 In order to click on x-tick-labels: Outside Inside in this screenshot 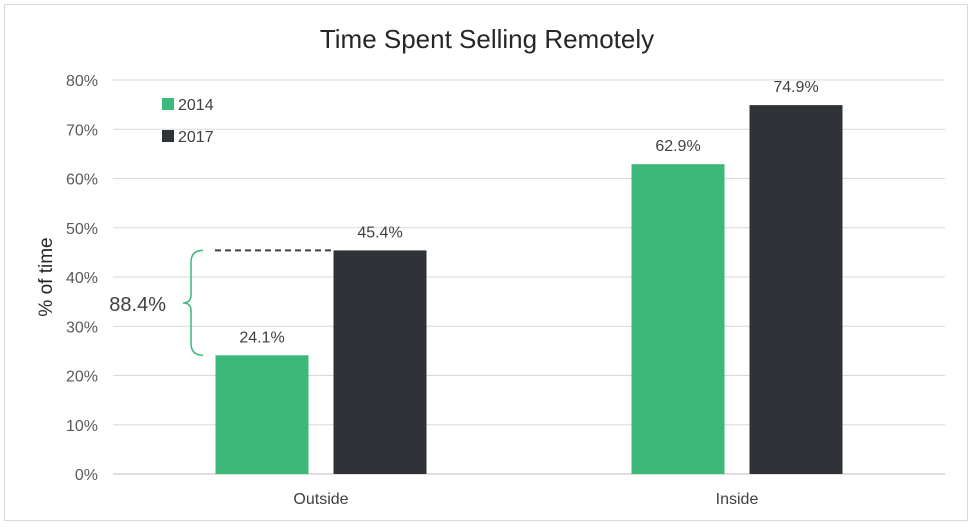, I will do `click(525, 499)`.